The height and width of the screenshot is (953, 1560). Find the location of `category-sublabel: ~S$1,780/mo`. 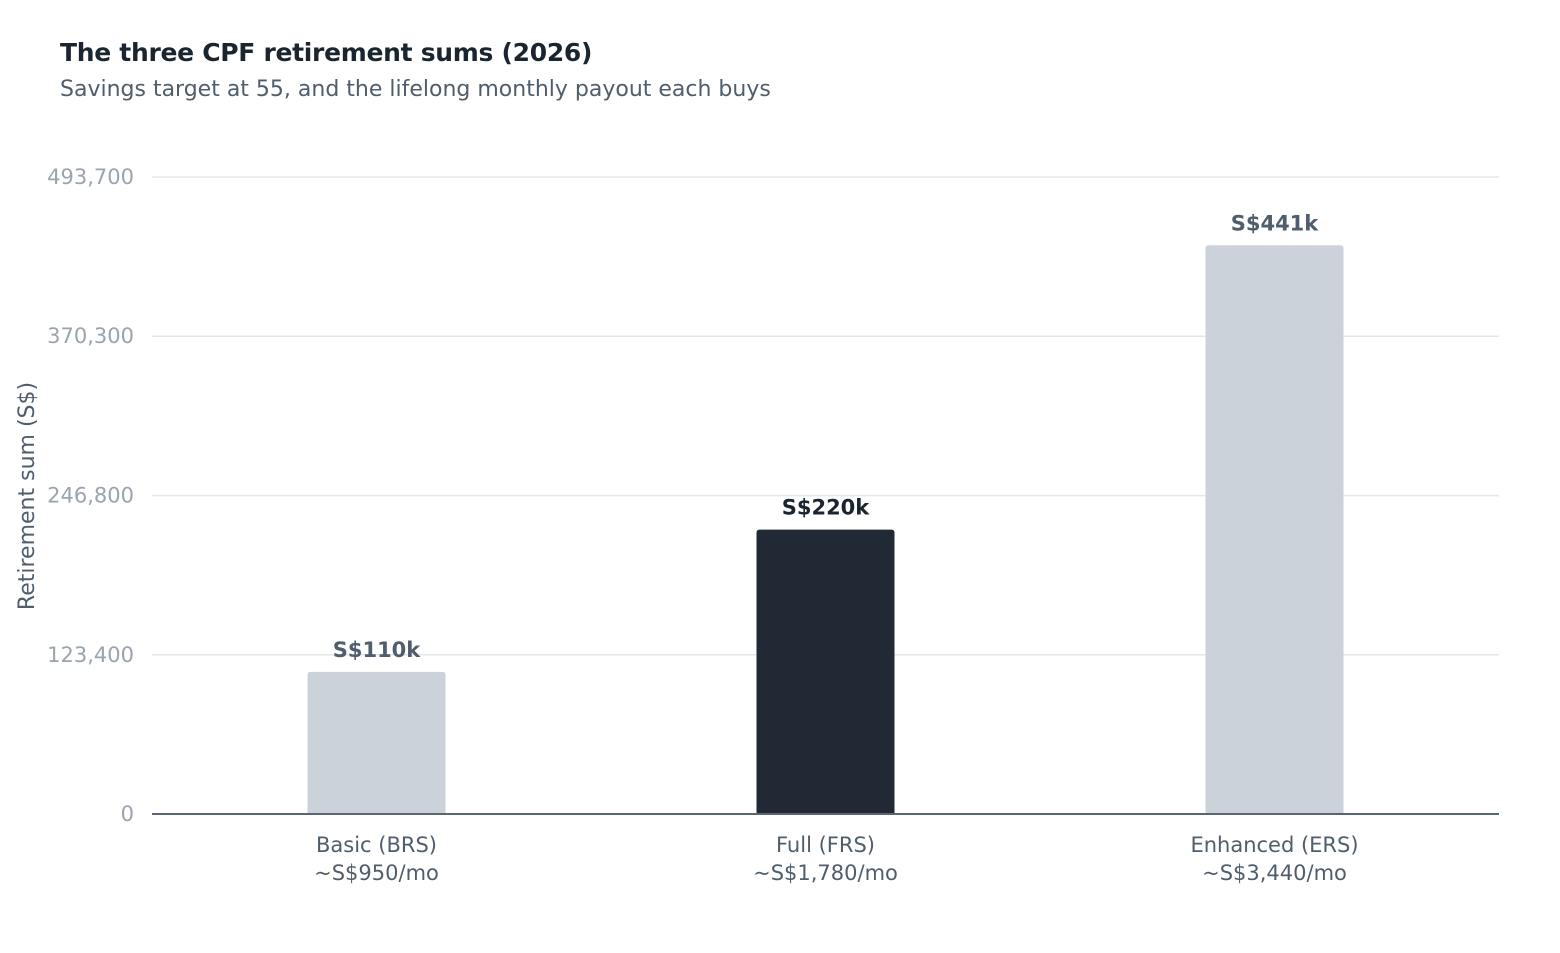

category-sublabel: ~S$1,780/mo is located at coordinates (825, 873).